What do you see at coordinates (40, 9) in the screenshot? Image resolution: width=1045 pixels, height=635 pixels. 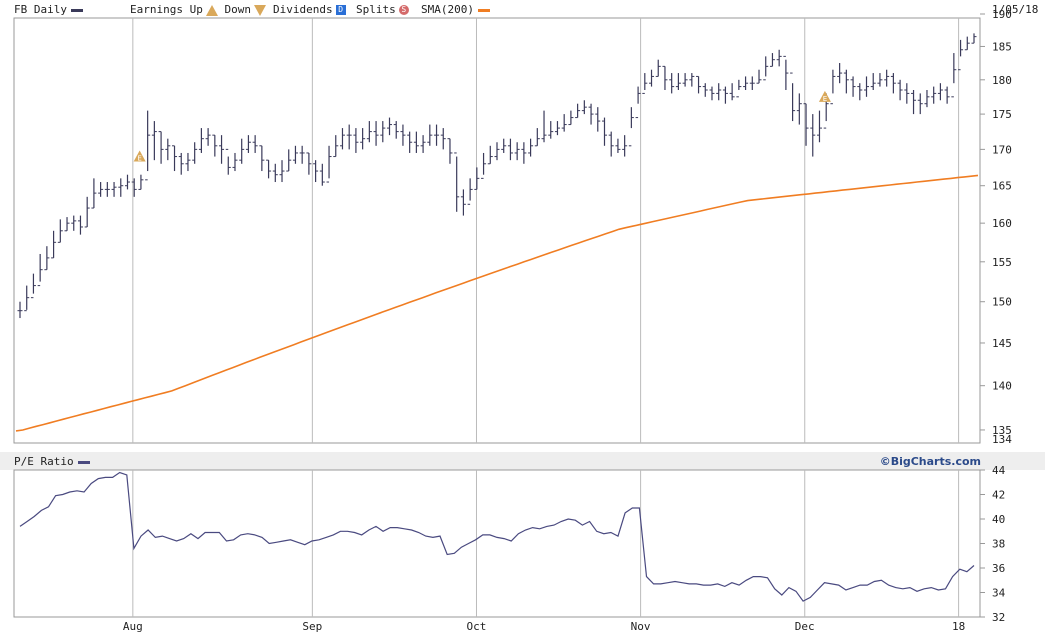 I see `legend-symbol-label: FB Daily` at bounding box center [40, 9].